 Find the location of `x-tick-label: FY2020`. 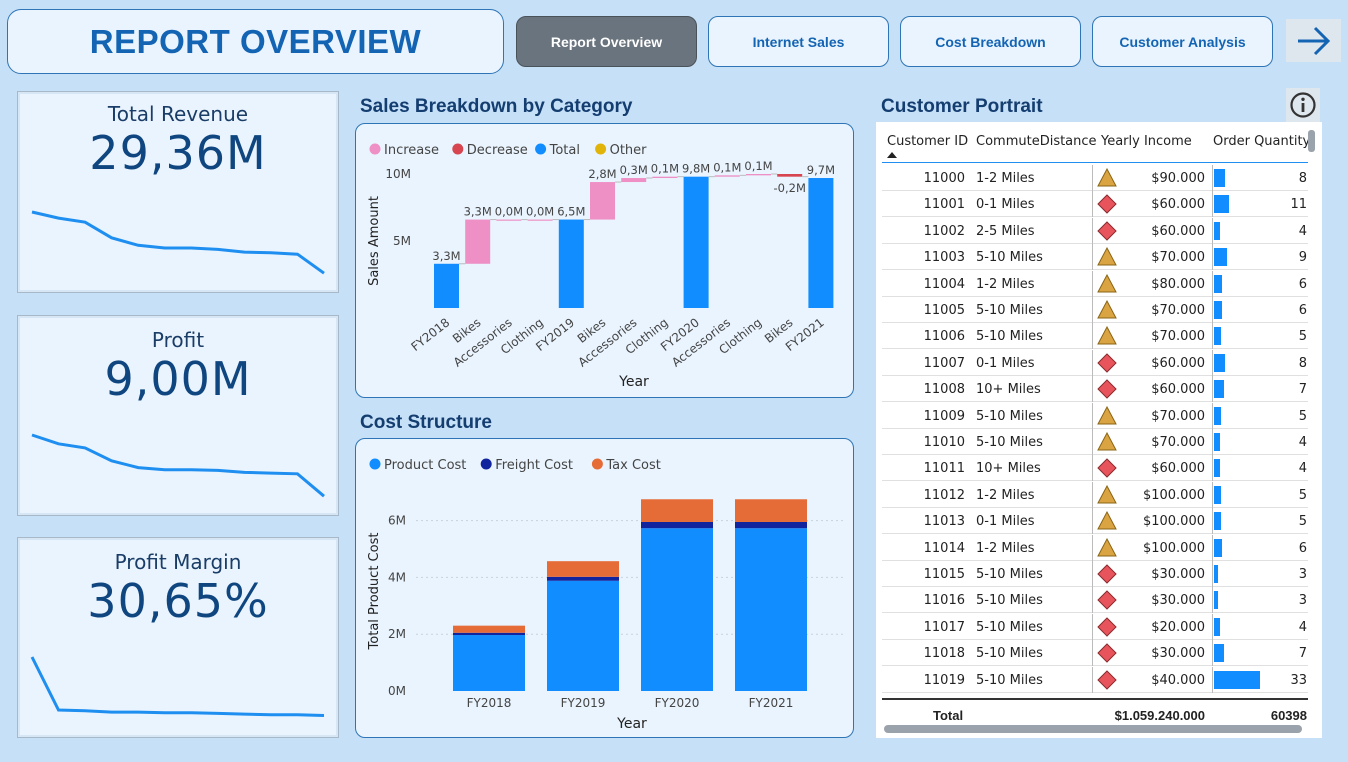

x-tick-label: FY2020 is located at coordinates (677, 703).